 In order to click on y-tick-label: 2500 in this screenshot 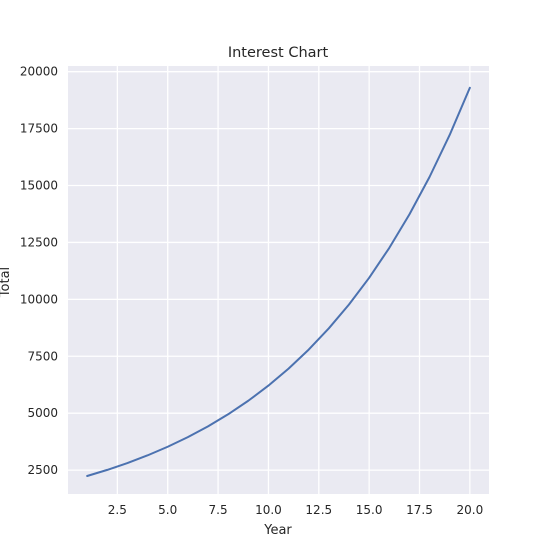, I will do `click(42, 470)`.